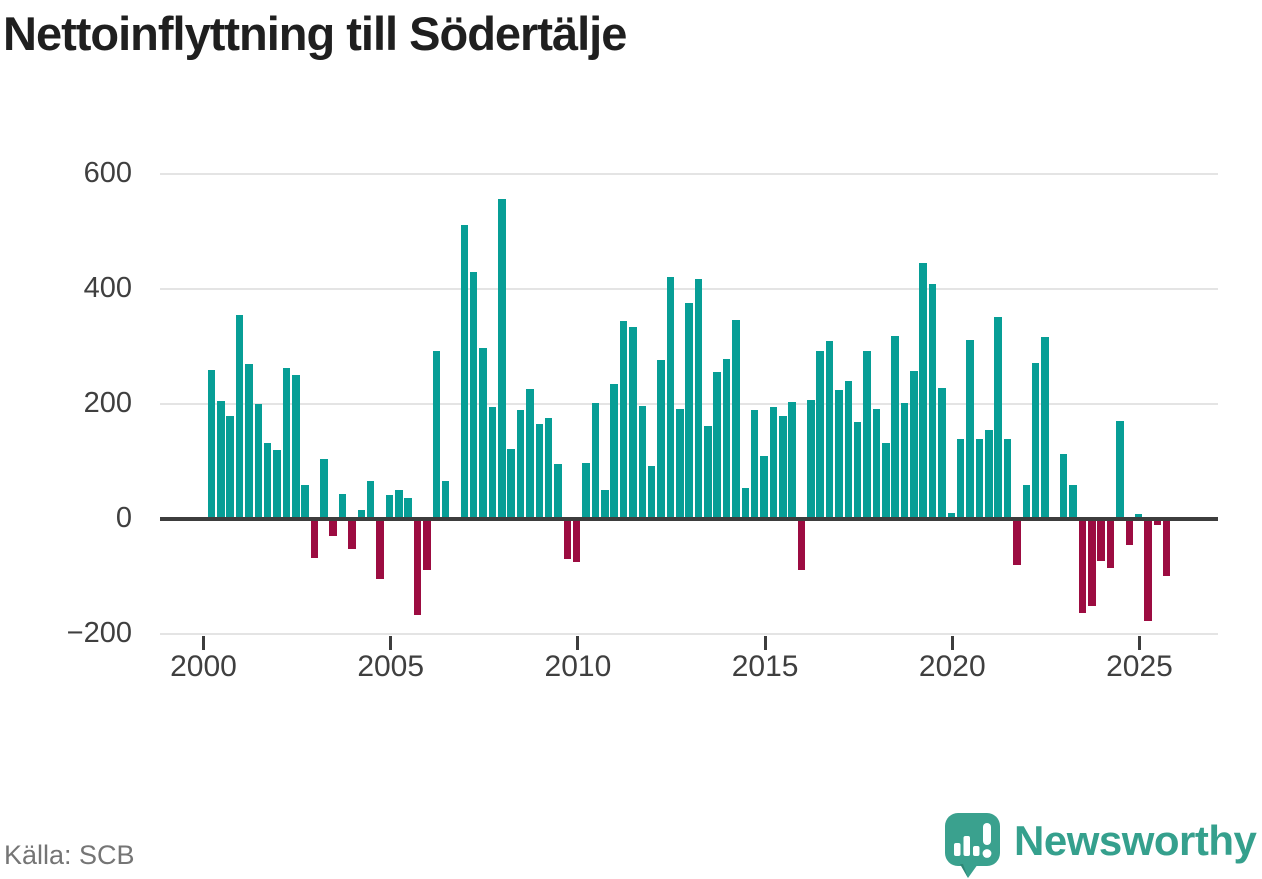 This screenshot has width=1262, height=879. Describe the element at coordinates (399, 504) in the screenshot. I see `bar-2005-Q1` at that location.